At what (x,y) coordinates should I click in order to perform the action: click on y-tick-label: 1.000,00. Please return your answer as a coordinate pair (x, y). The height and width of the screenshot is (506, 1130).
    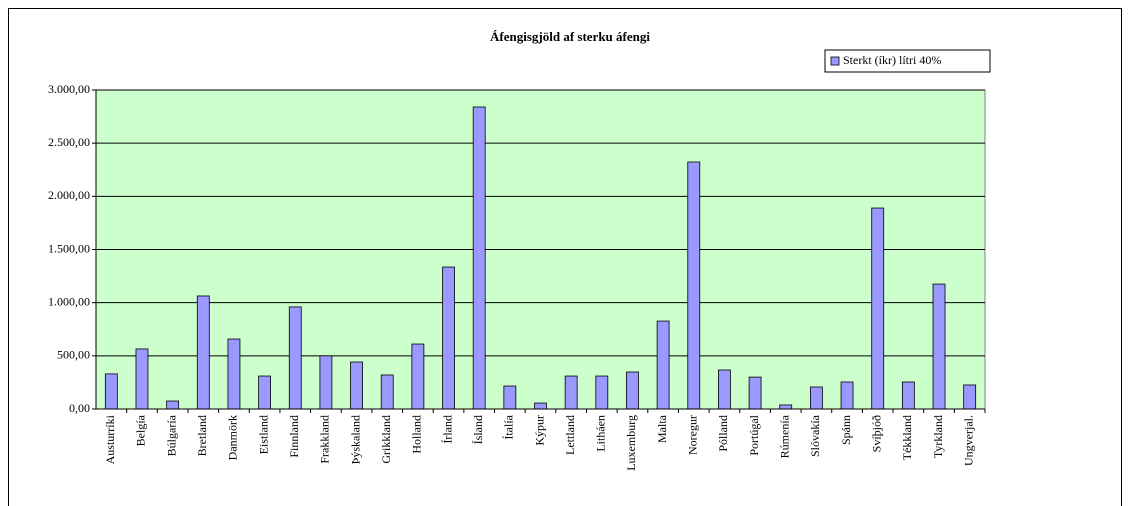
    Looking at the image, I should click on (69, 301).